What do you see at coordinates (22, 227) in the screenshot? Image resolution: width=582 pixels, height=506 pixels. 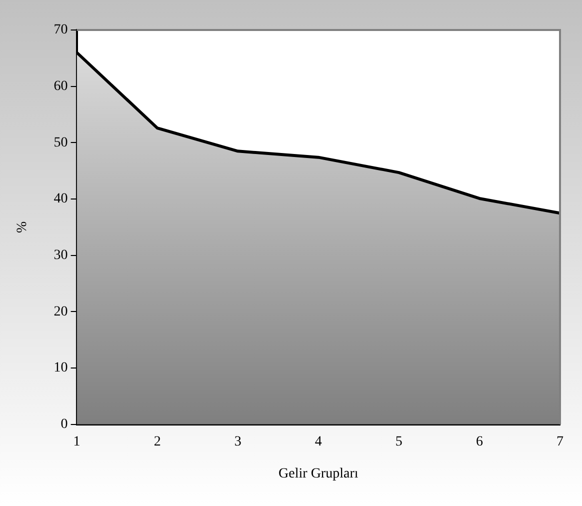 I see `y-axis-title: %` at bounding box center [22, 227].